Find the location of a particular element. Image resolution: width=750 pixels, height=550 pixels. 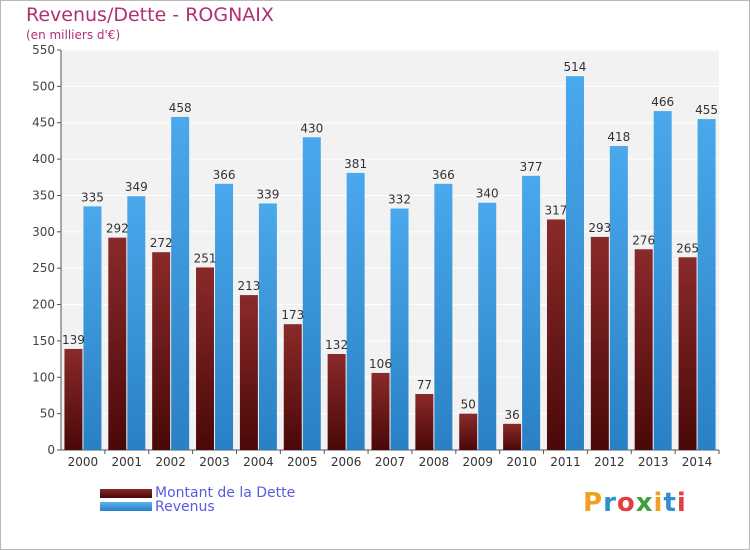

x-tick-label: 2014 is located at coordinates (697, 462).